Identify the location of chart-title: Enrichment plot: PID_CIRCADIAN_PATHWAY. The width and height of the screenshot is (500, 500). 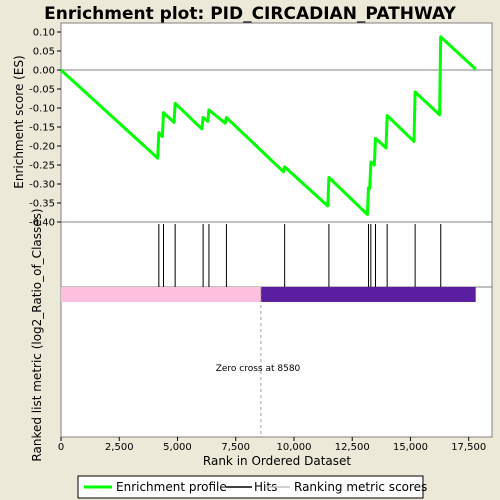
(250, 14).